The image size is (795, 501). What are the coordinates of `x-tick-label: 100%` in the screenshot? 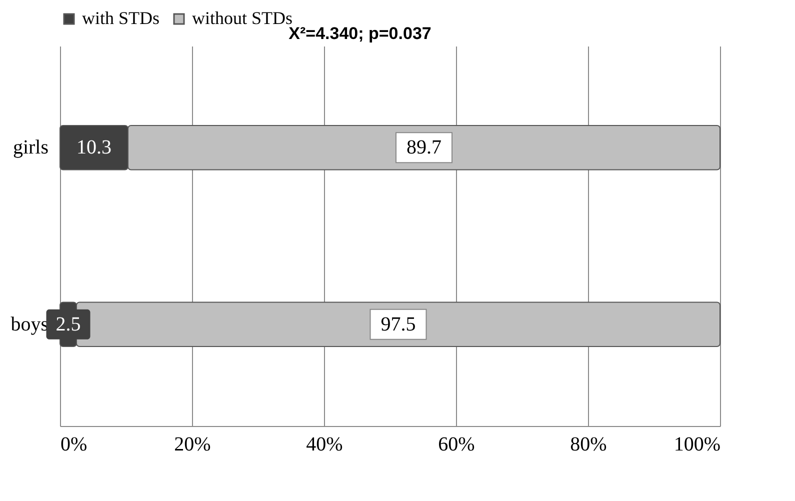 It's located at (697, 445).